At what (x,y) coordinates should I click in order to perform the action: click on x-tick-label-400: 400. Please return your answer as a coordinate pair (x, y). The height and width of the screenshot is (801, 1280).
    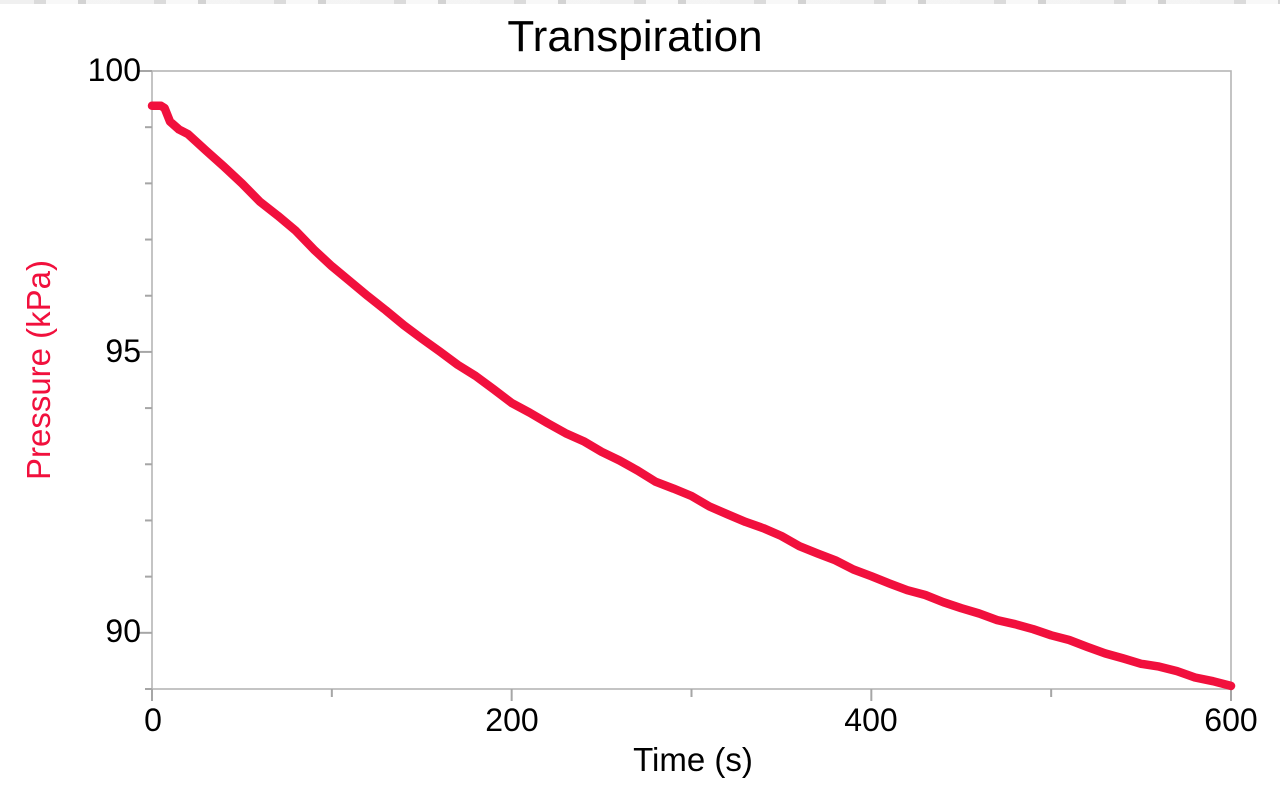
    Looking at the image, I should click on (871, 720).